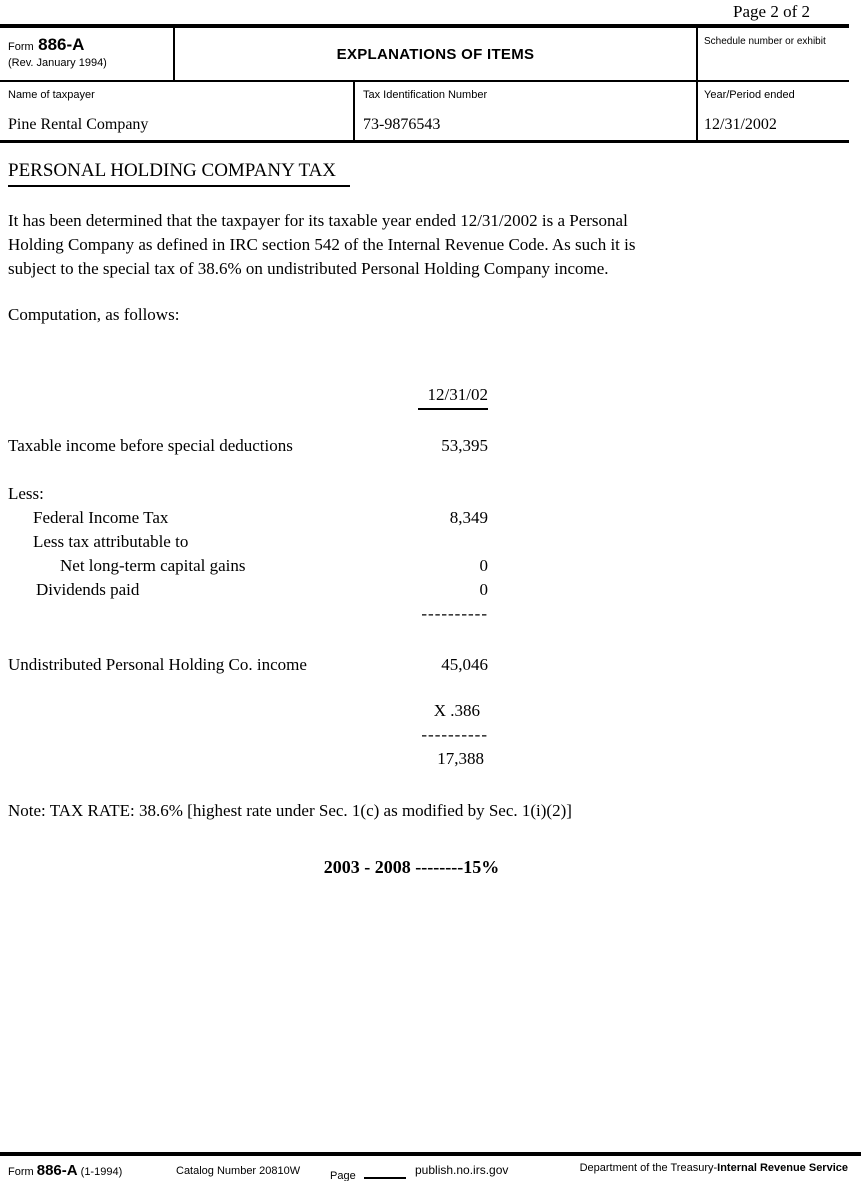 The width and height of the screenshot is (861, 1181). Describe the element at coordinates (434, 173) in the screenshot. I see `section-heading: PERSONAL HOLDING COMPANY TAX` at that location.